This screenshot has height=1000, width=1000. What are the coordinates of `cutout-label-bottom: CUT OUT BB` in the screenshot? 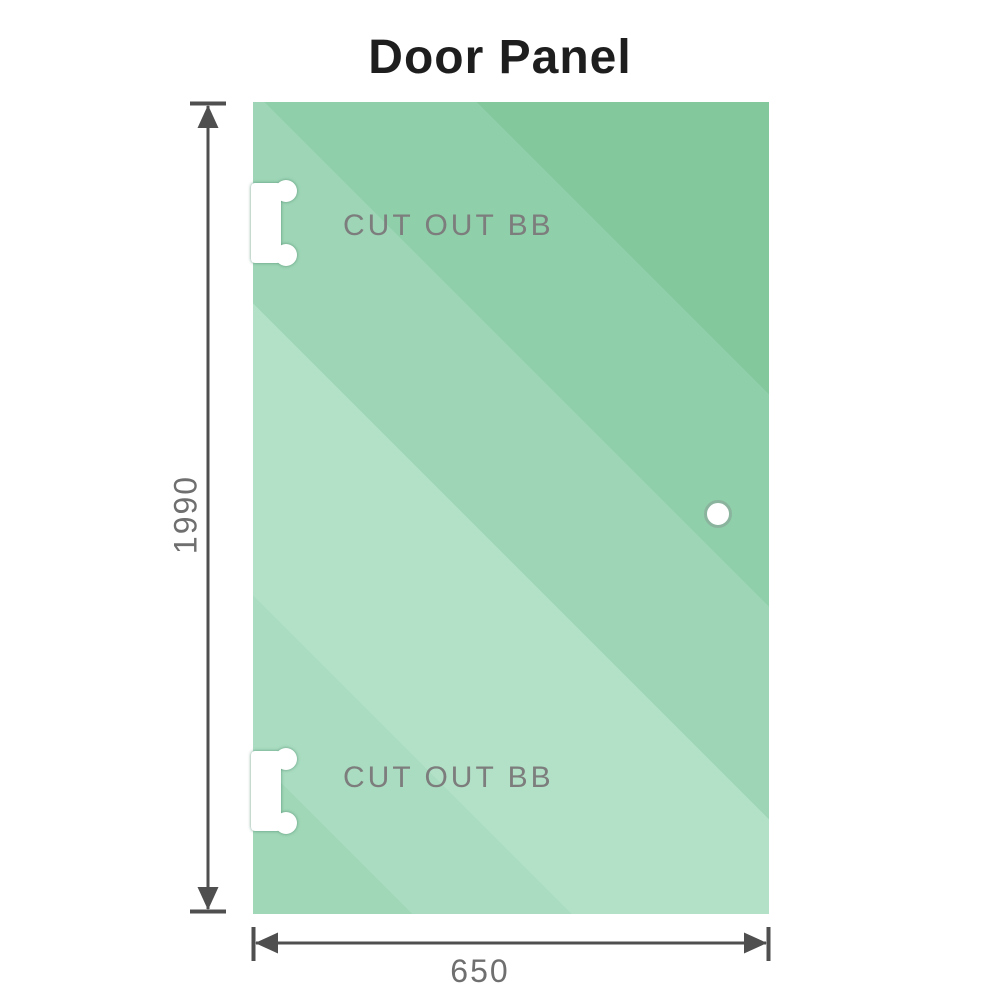 It's located at (448, 777).